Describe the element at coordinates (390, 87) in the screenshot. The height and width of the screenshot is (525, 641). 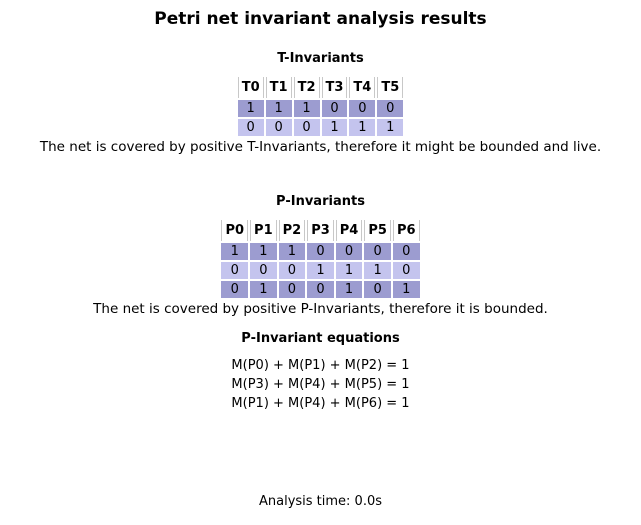
I see `column-header: T5` at that location.